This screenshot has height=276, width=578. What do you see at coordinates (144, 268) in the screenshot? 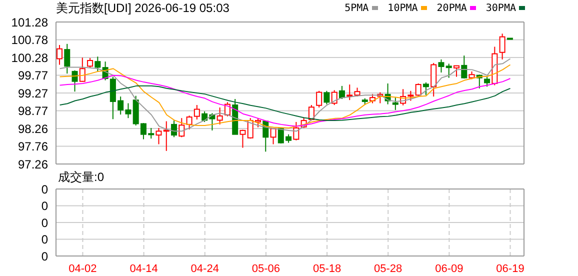
I see `x-tick-label: 04-14` at bounding box center [144, 268].